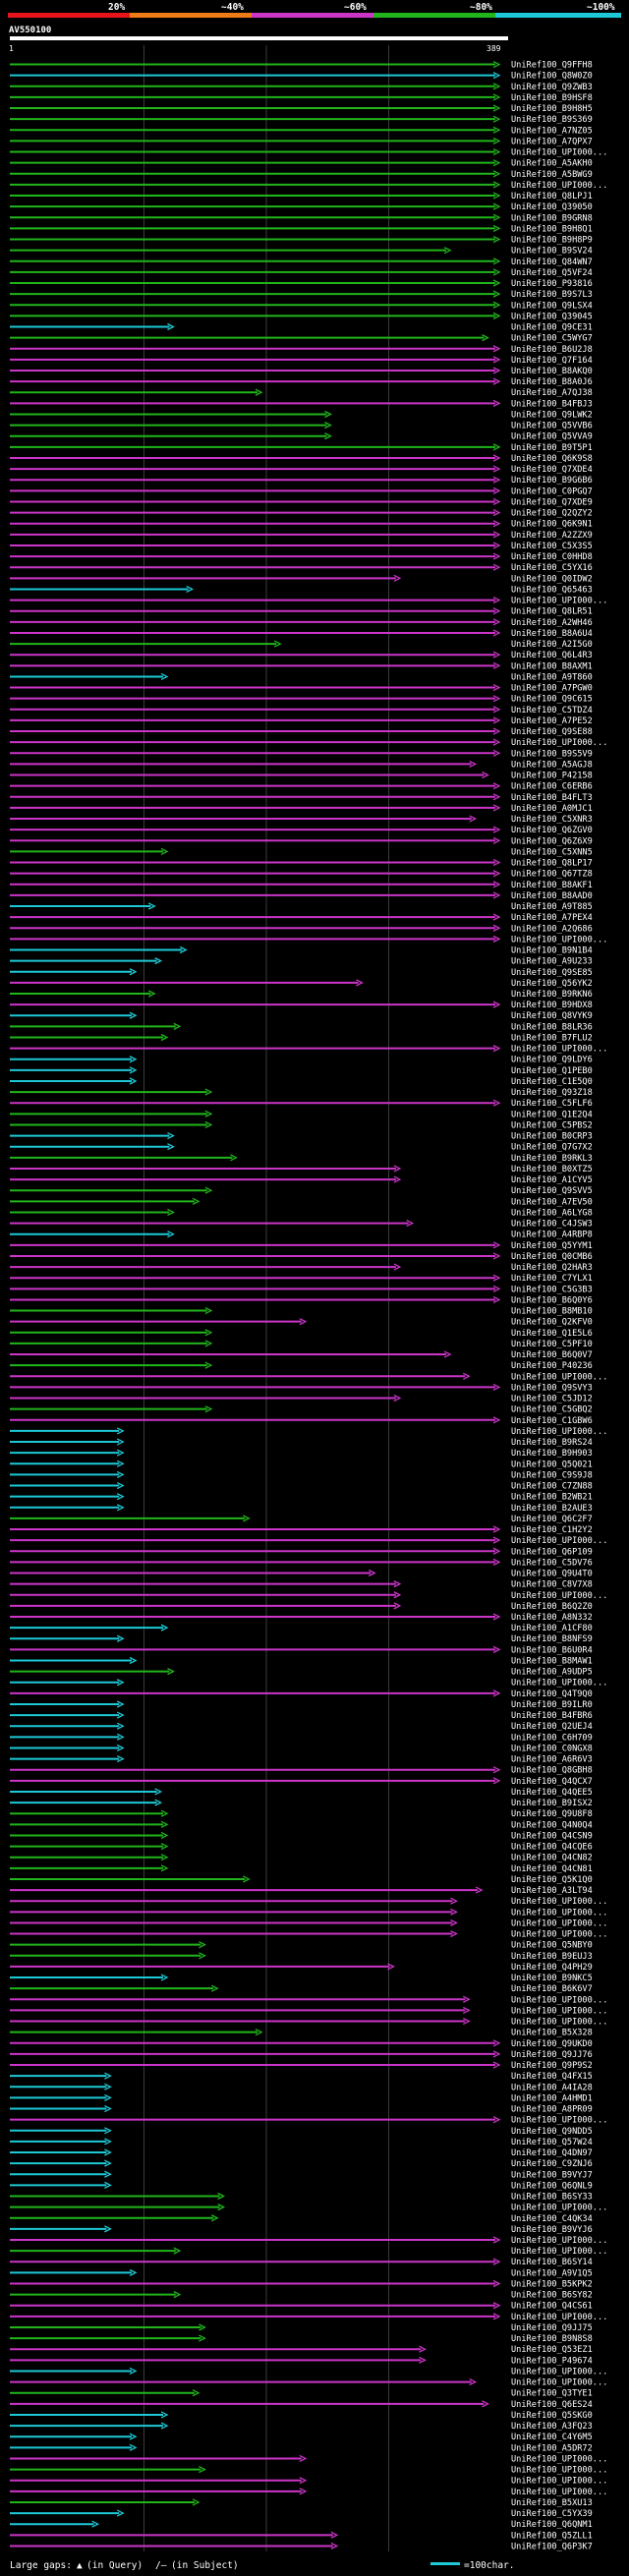 This screenshot has width=629, height=2576. Describe the element at coordinates (552, 951) in the screenshot. I see `hit-label: UniRef100_B9N1B4` at that location.